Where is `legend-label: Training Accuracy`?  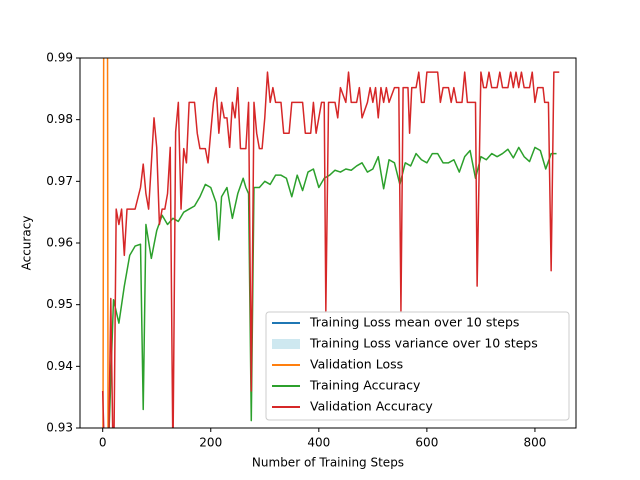
legend-label: Training Accuracy is located at coordinates (365, 385).